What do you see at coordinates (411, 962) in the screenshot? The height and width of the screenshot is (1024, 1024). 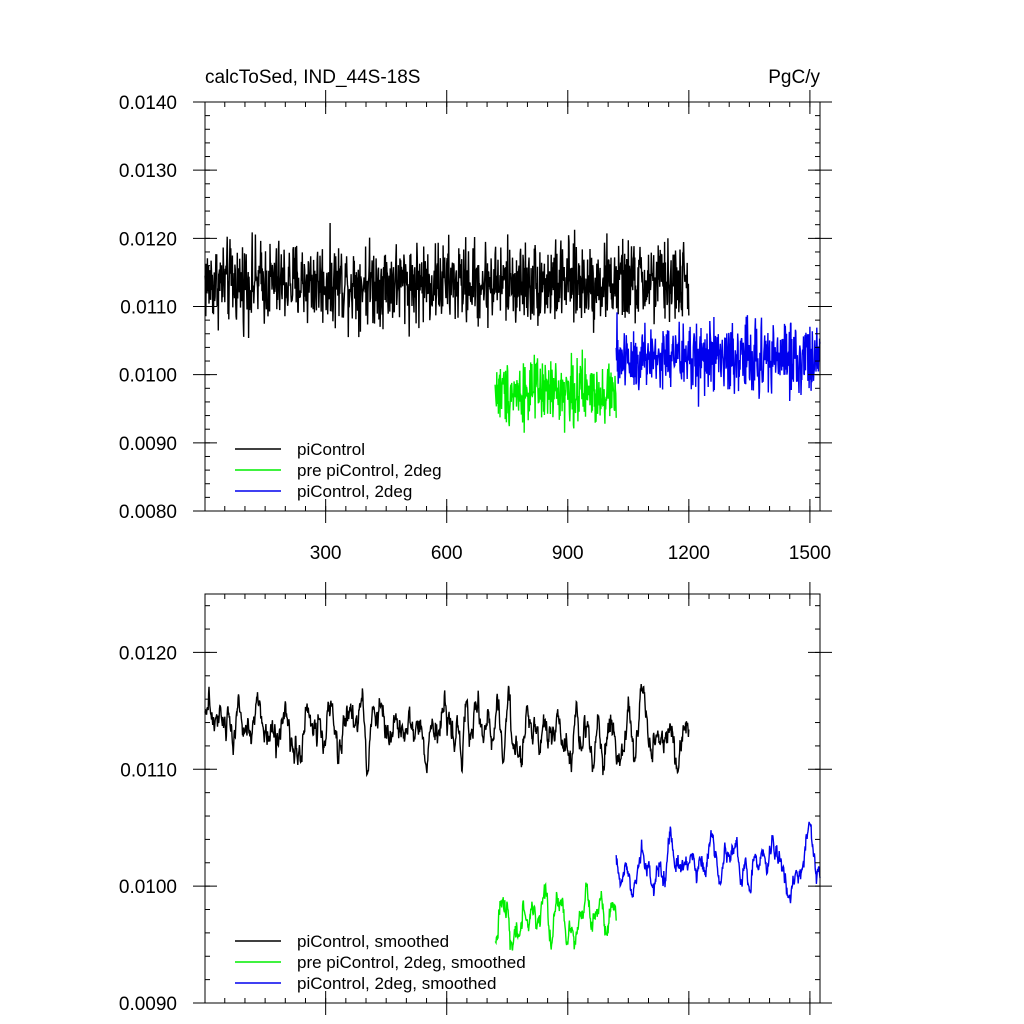 I see `legend-label-1: pre piControl, 2deg, smoothed` at bounding box center [411, 962].